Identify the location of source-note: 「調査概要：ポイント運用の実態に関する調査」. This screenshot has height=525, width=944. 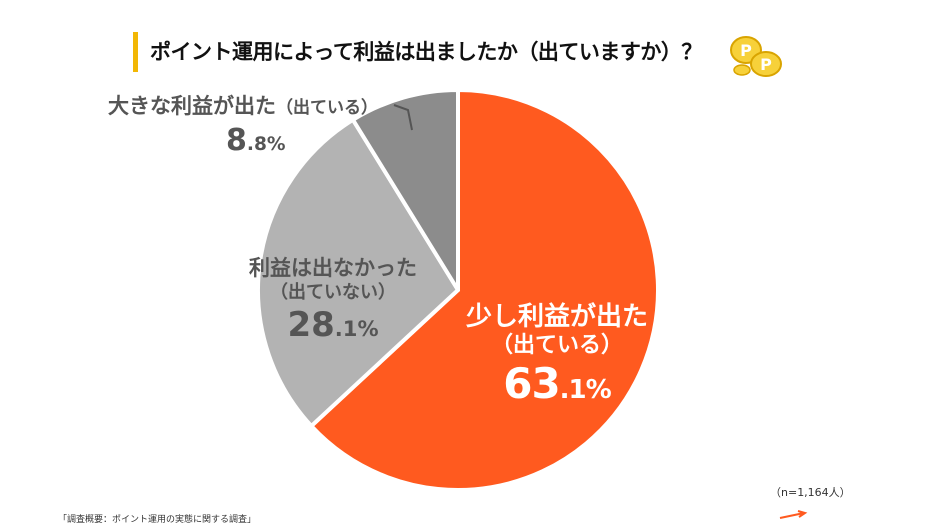
(157, 520).